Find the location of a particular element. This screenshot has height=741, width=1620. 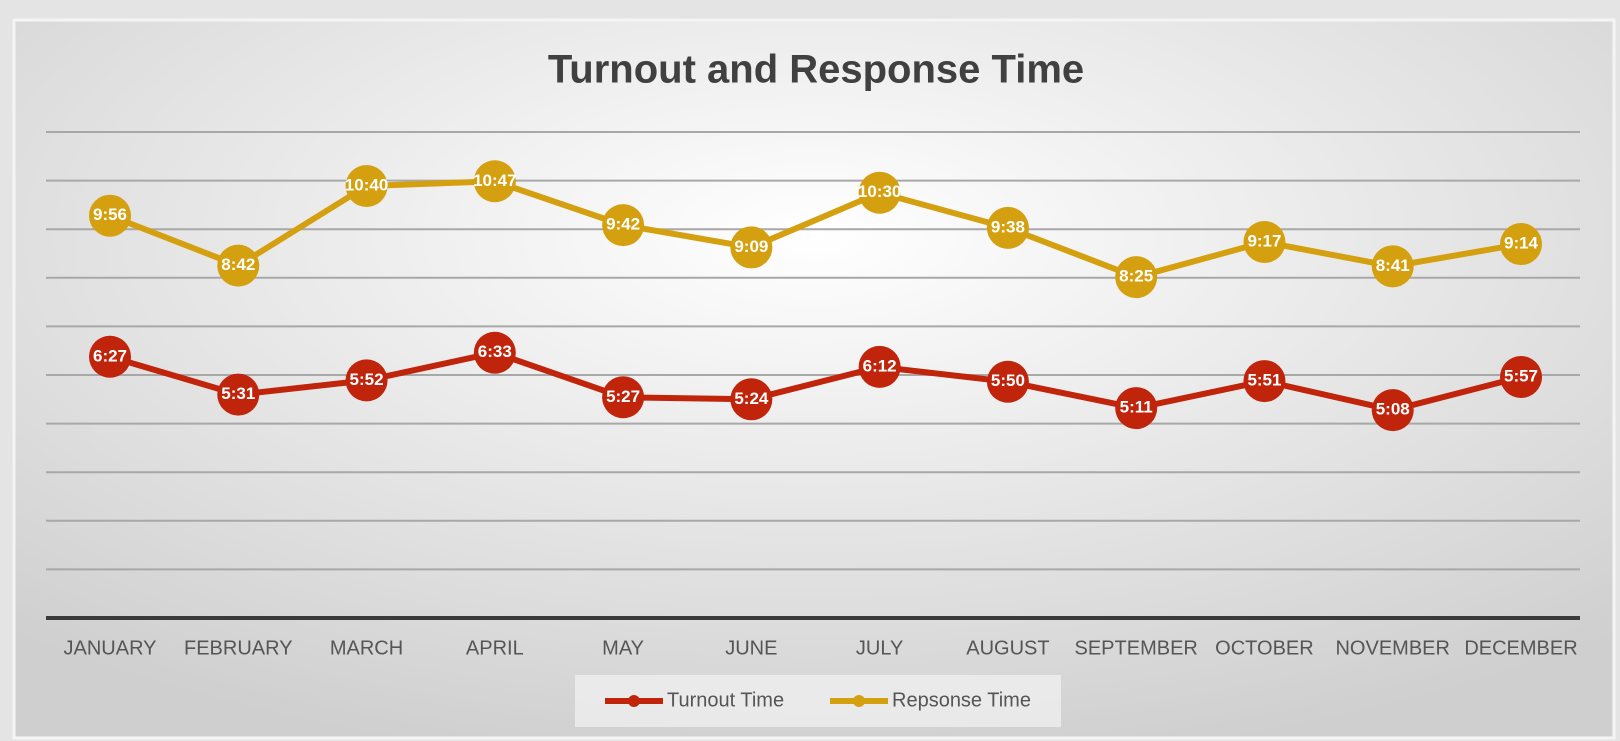

data-label: 5:50 is located at coordinates (1008, 380).